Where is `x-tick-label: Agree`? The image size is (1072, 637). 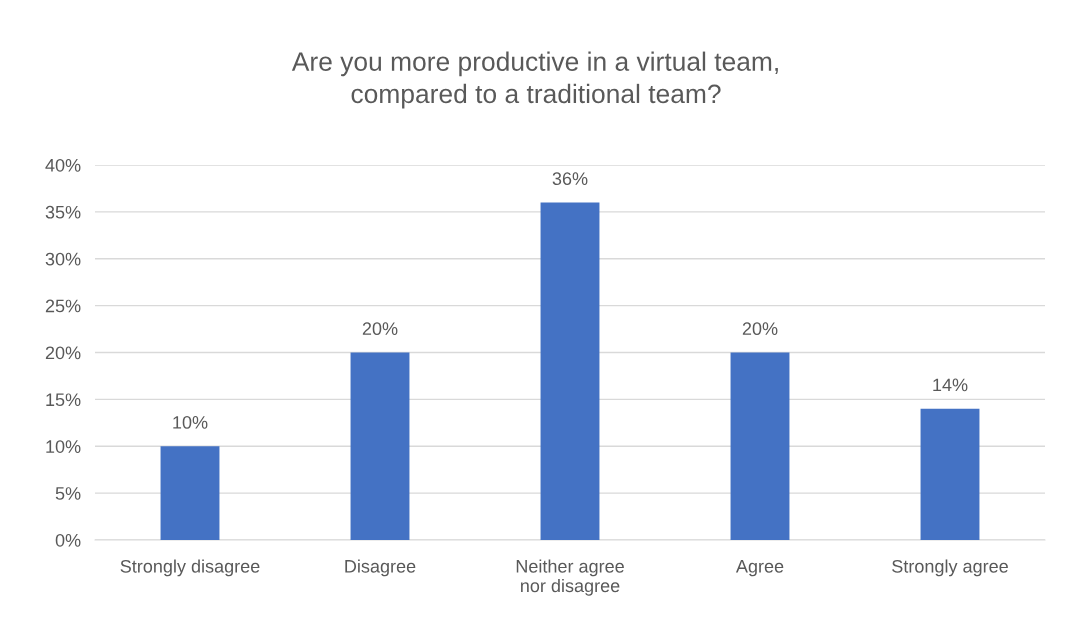
x-tick-label: Agree is located at coordinates (759, 568).